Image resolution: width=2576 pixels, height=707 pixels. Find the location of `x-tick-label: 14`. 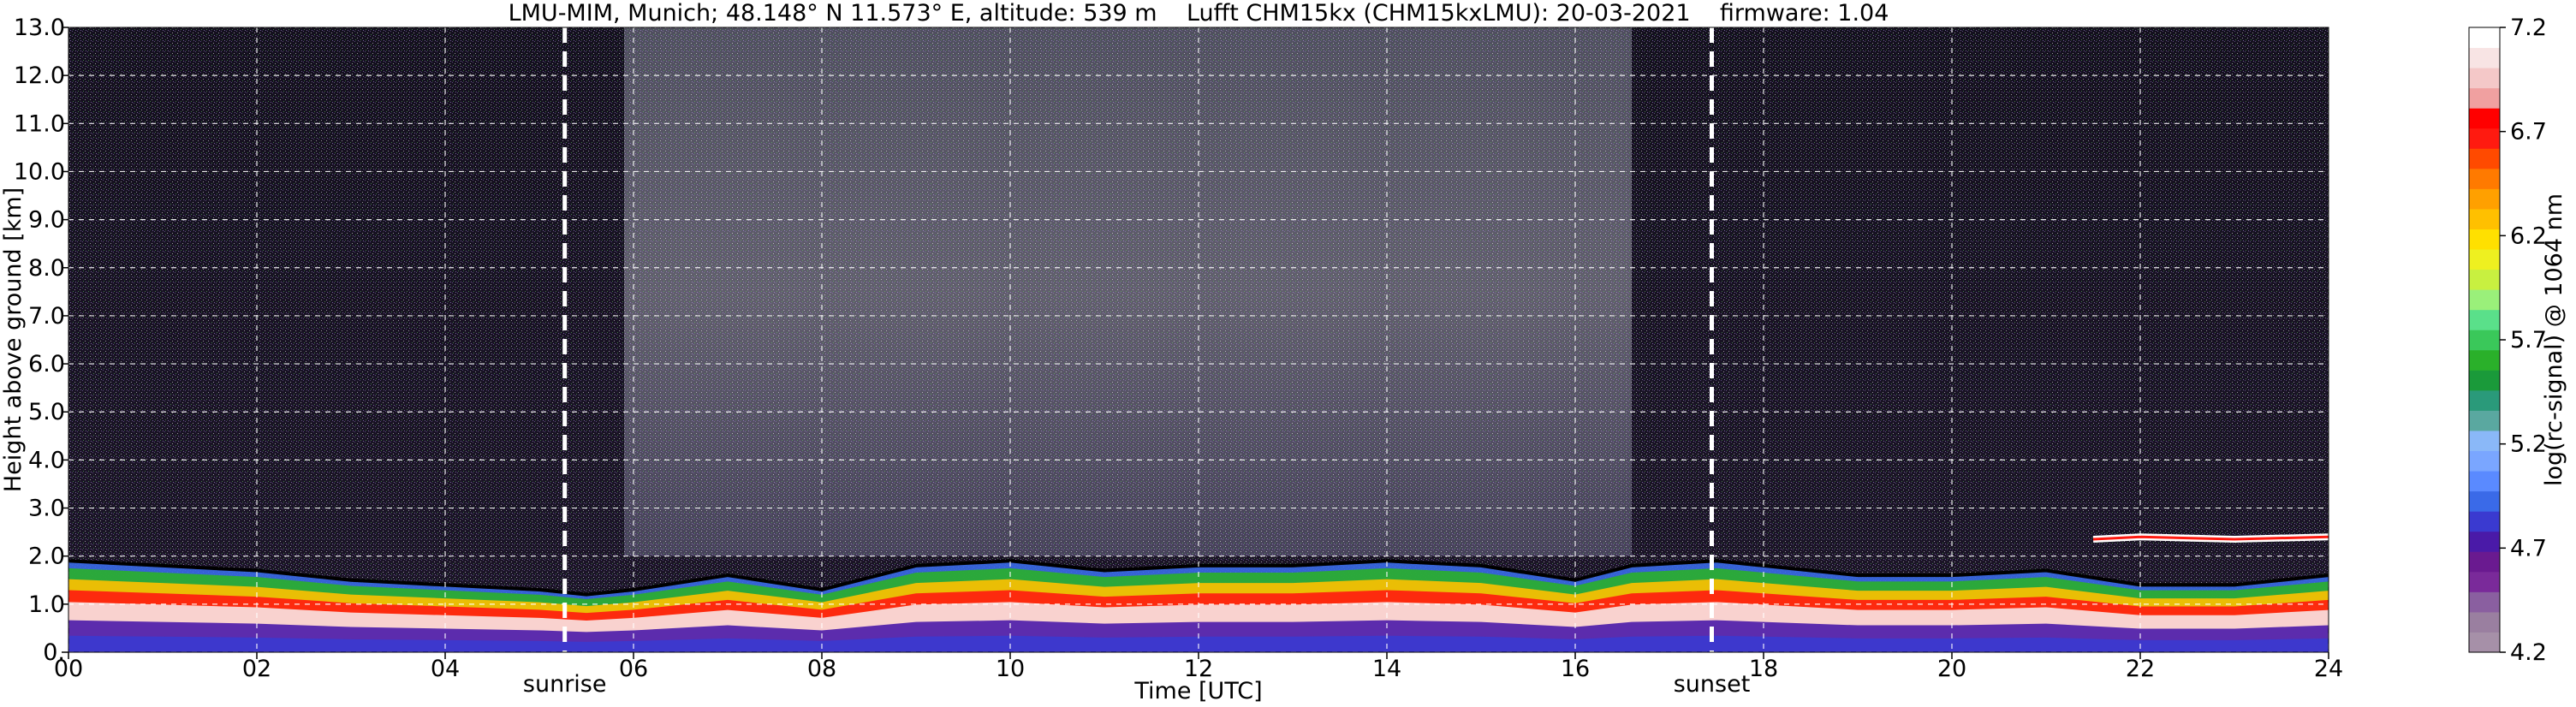

x-tick-label: 14 is located at coordinates (1387, 669).